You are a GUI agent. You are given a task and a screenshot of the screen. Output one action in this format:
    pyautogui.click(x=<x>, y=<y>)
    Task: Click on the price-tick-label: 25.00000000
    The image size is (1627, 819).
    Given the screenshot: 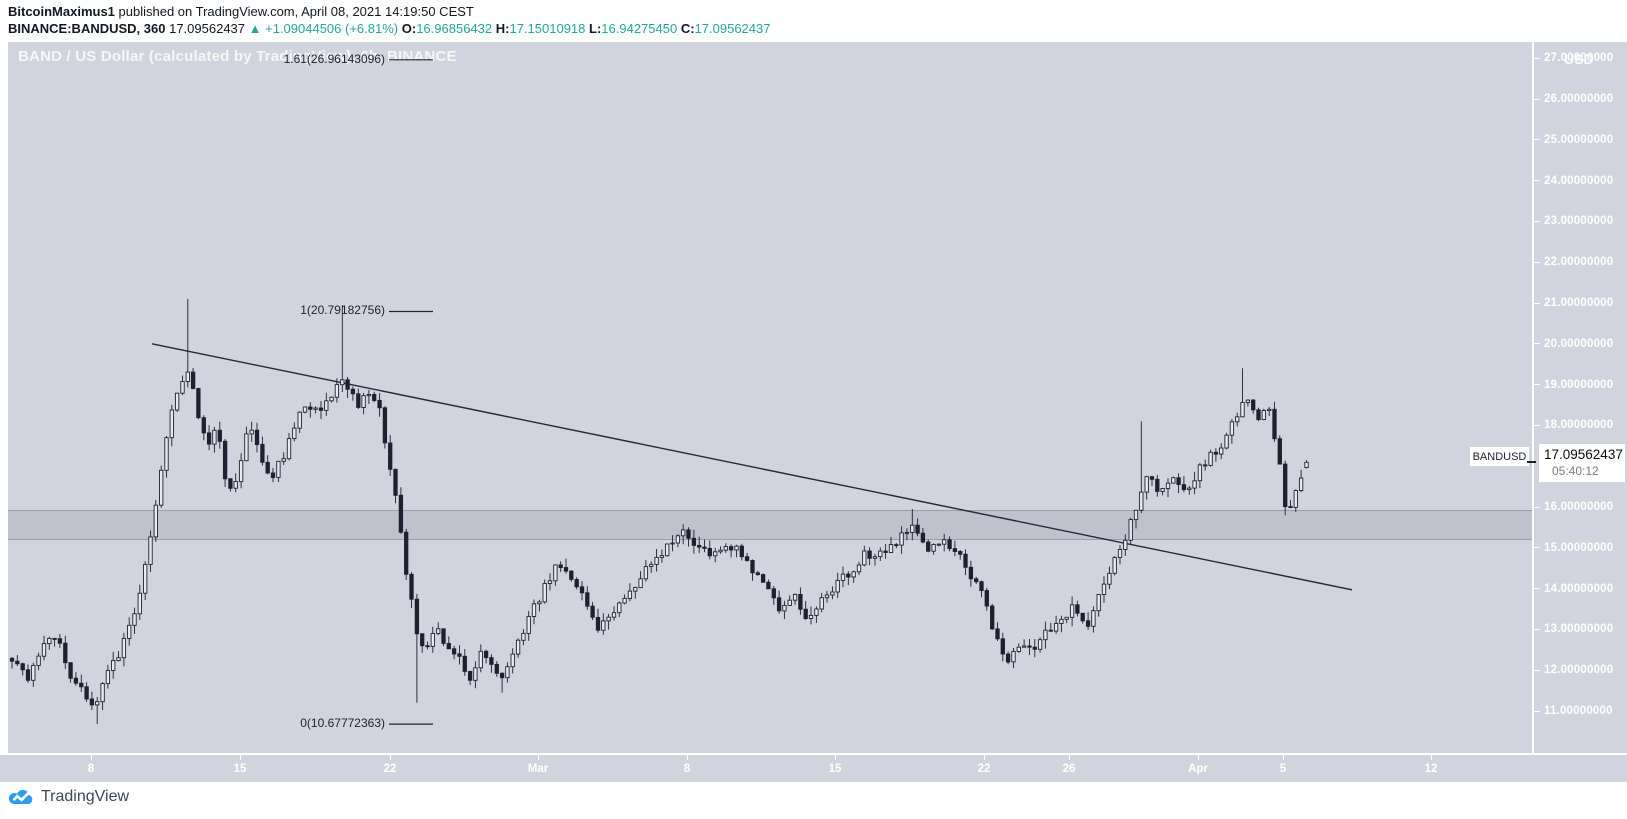 What is the action you would take?
    pyautogui.click(x=1579, y=139)
    